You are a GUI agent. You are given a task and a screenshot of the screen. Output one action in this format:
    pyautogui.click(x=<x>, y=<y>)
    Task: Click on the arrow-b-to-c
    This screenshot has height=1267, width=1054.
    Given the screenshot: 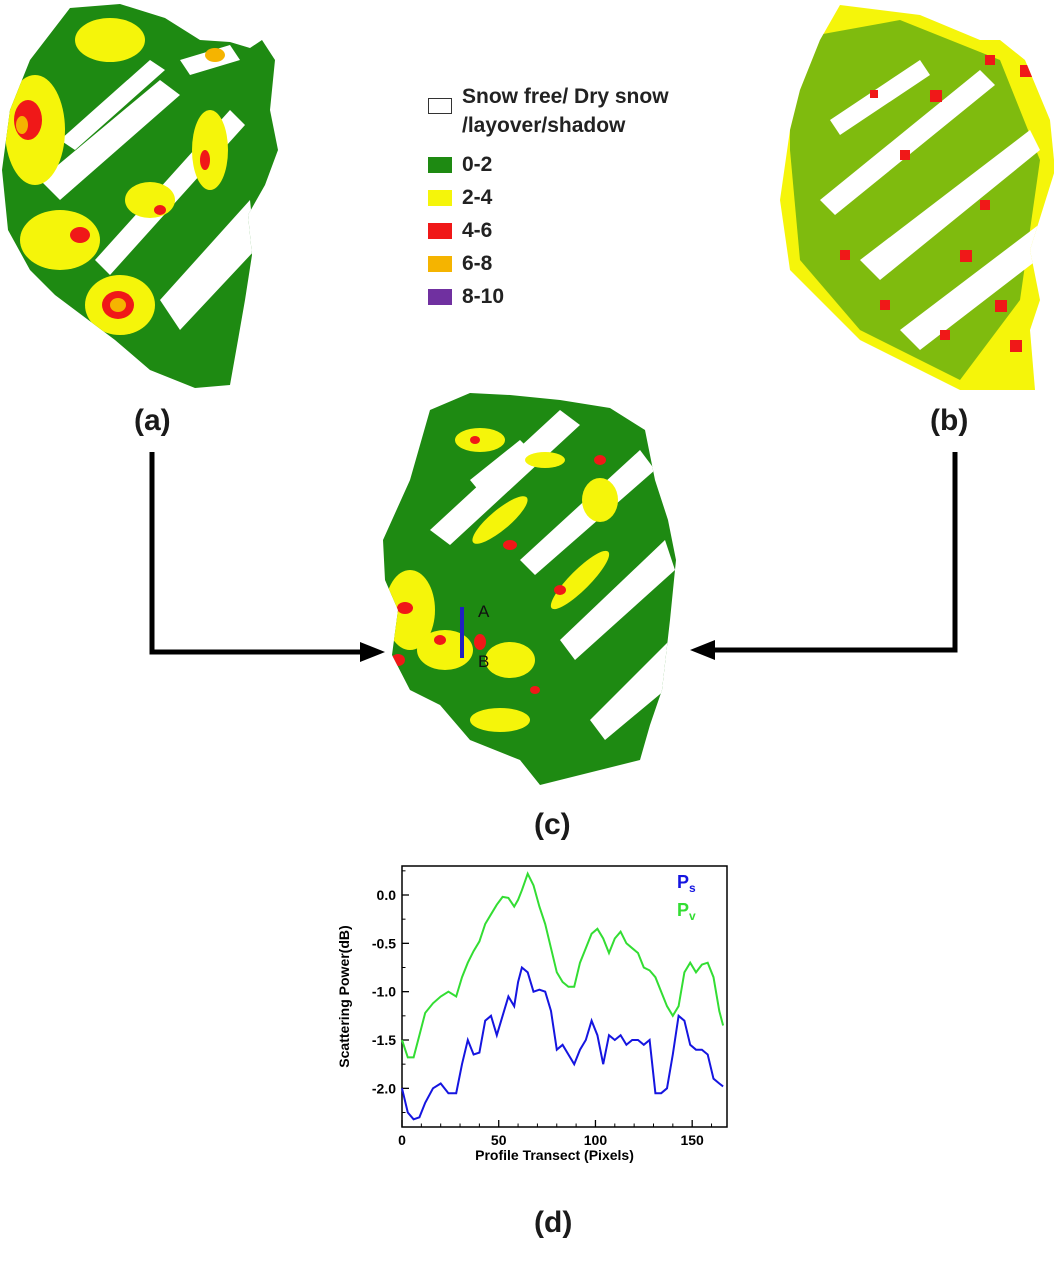 What is the action you would take?
    pyautogui.click(x=834, y=552)
    